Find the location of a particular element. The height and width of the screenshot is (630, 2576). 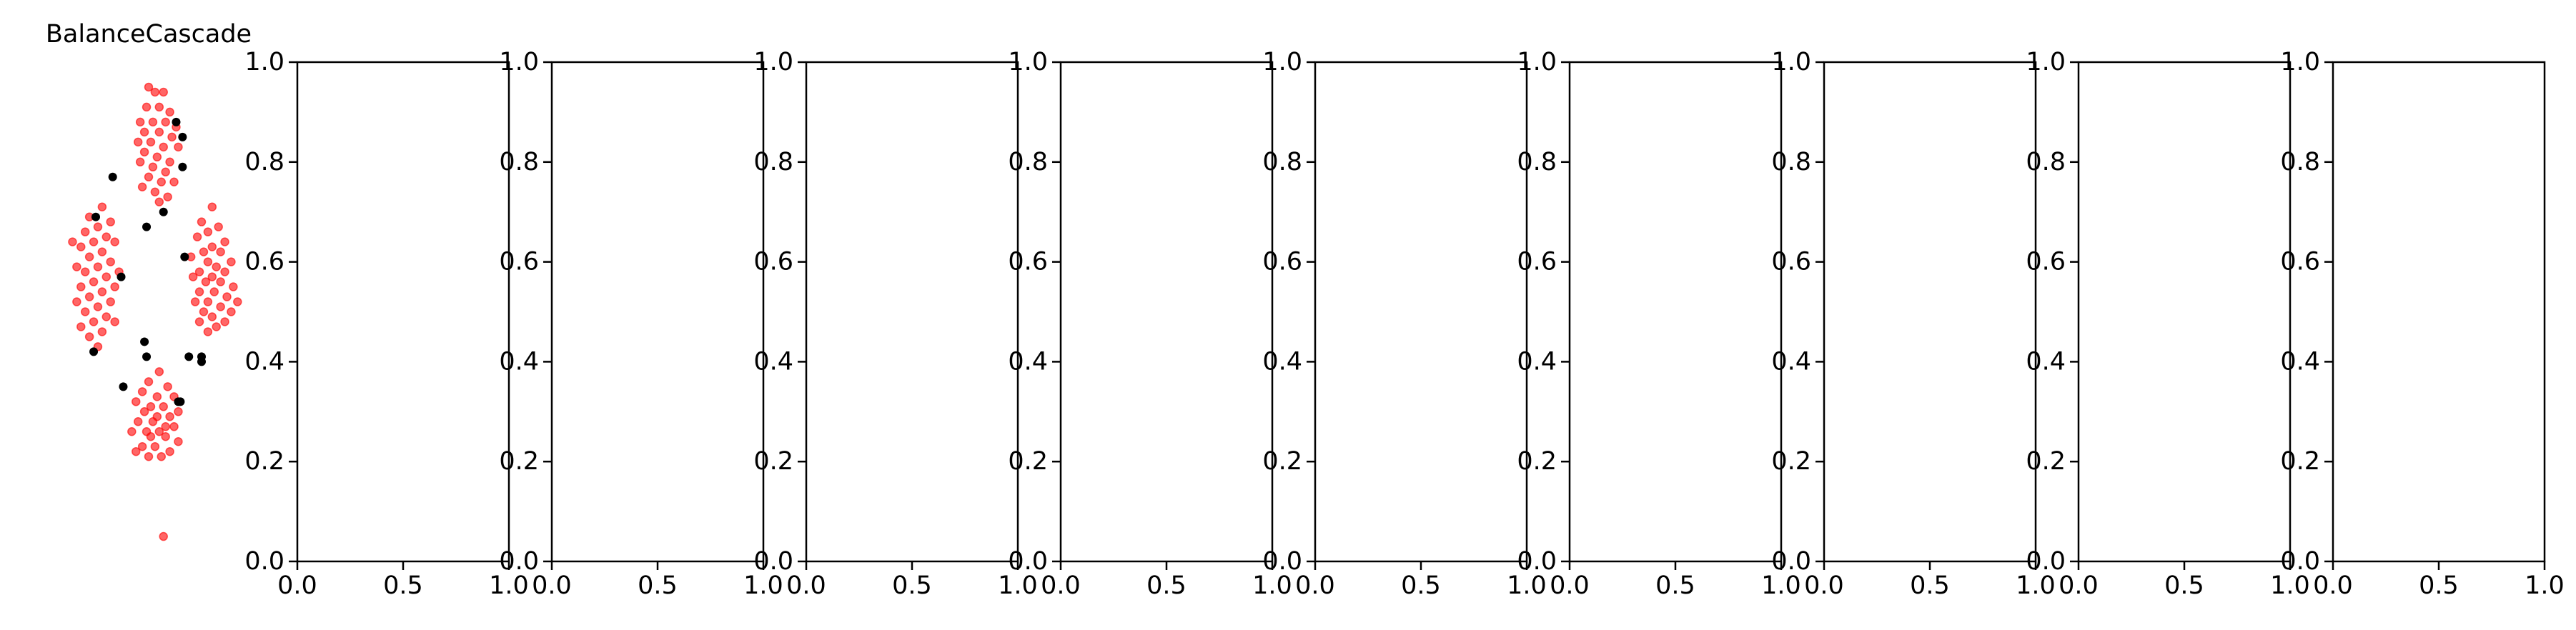

subplot-5: 0.0 0.2 0.4 0.6 0.8 1.0 0.0 0.5 1.0 is located at coordinates (1150, 324).